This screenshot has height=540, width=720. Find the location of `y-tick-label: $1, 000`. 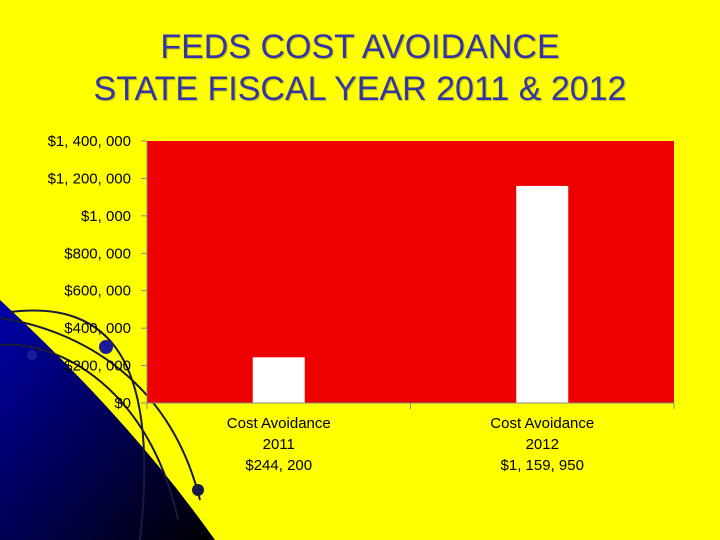

y-tick-label: $1, 000 is located at coordinates (106, 216).